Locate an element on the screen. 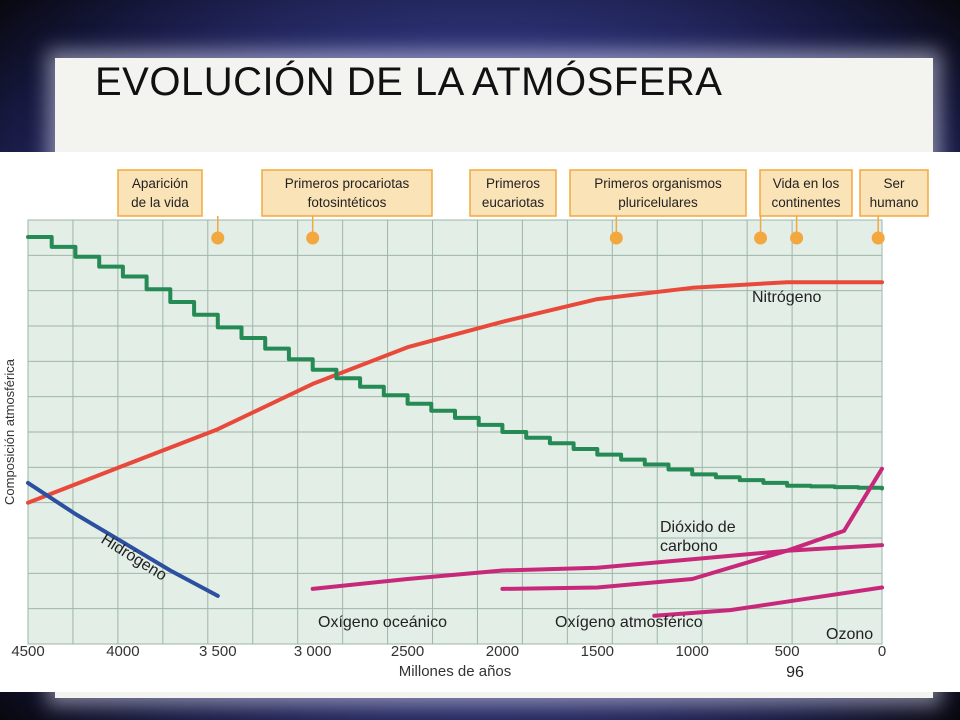 This screenshot has width=960, height=720. atmospheric-oxygen-line is located at coordinates (692, 528).